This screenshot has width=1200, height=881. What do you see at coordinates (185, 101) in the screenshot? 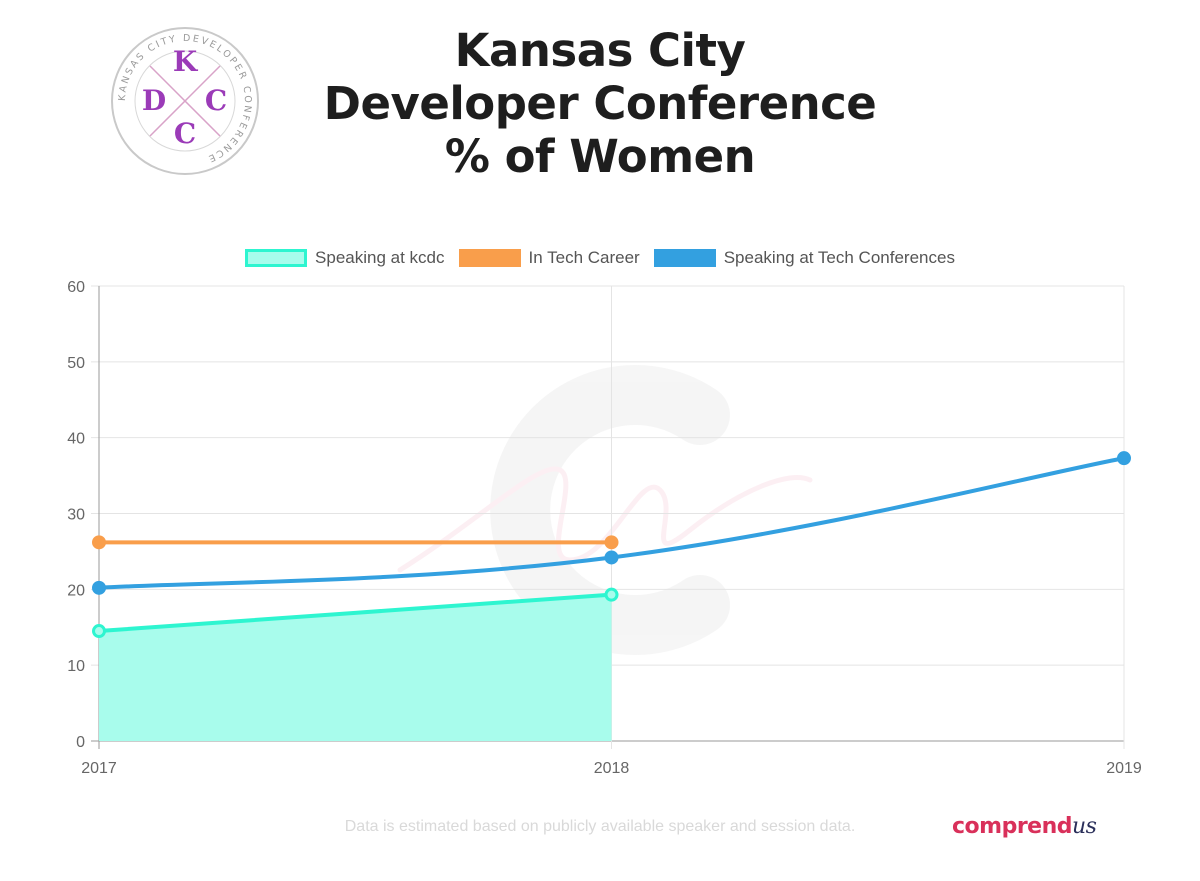
I see `kcdc-logo: KANSAS CITY DEVELOPER CONFERENCE K D C C` at bounding box center [185, 101].